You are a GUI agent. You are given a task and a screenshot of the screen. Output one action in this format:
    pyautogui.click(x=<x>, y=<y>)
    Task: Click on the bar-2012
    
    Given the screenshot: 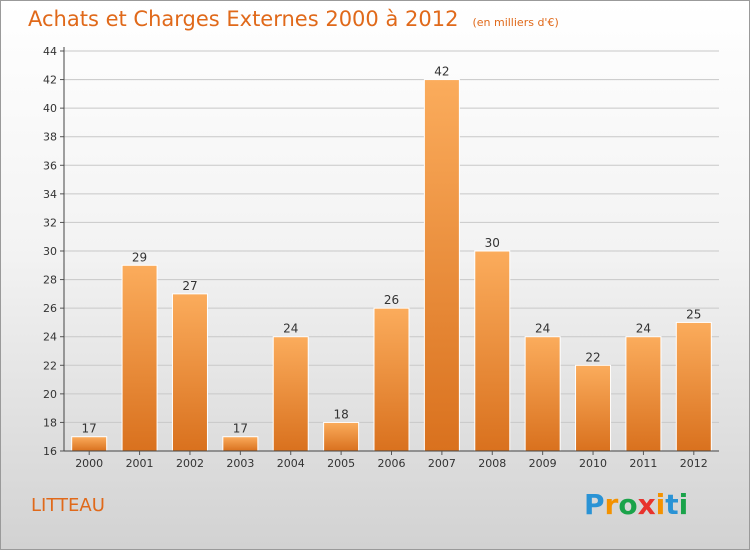 What is the action you would take?
    pyautogui.click(x=693, y=386)
    